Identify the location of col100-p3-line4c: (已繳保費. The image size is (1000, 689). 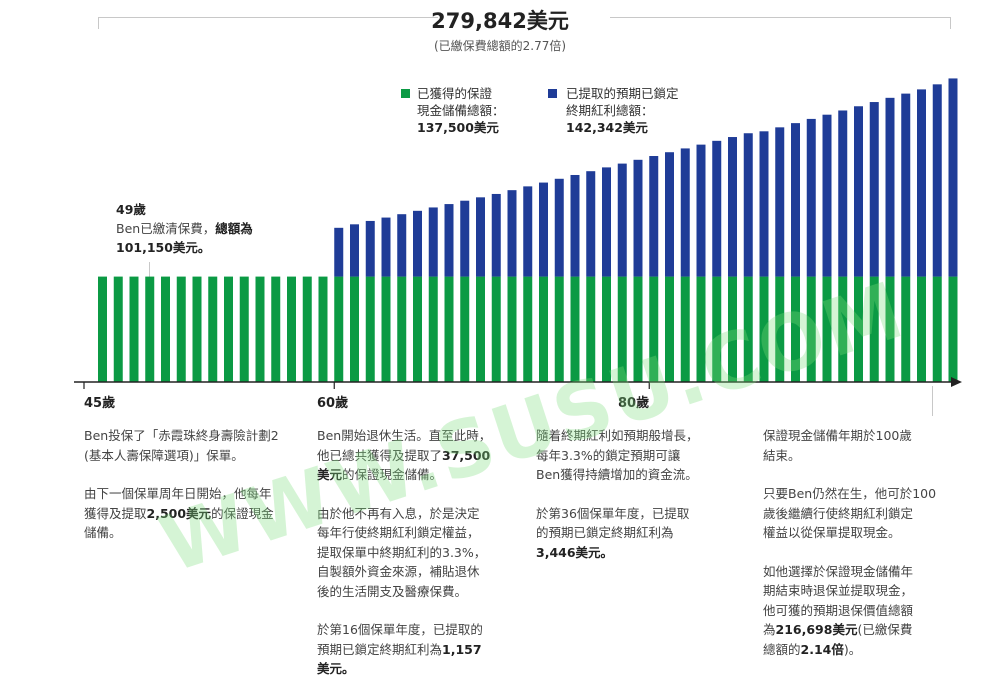
(885, 629).